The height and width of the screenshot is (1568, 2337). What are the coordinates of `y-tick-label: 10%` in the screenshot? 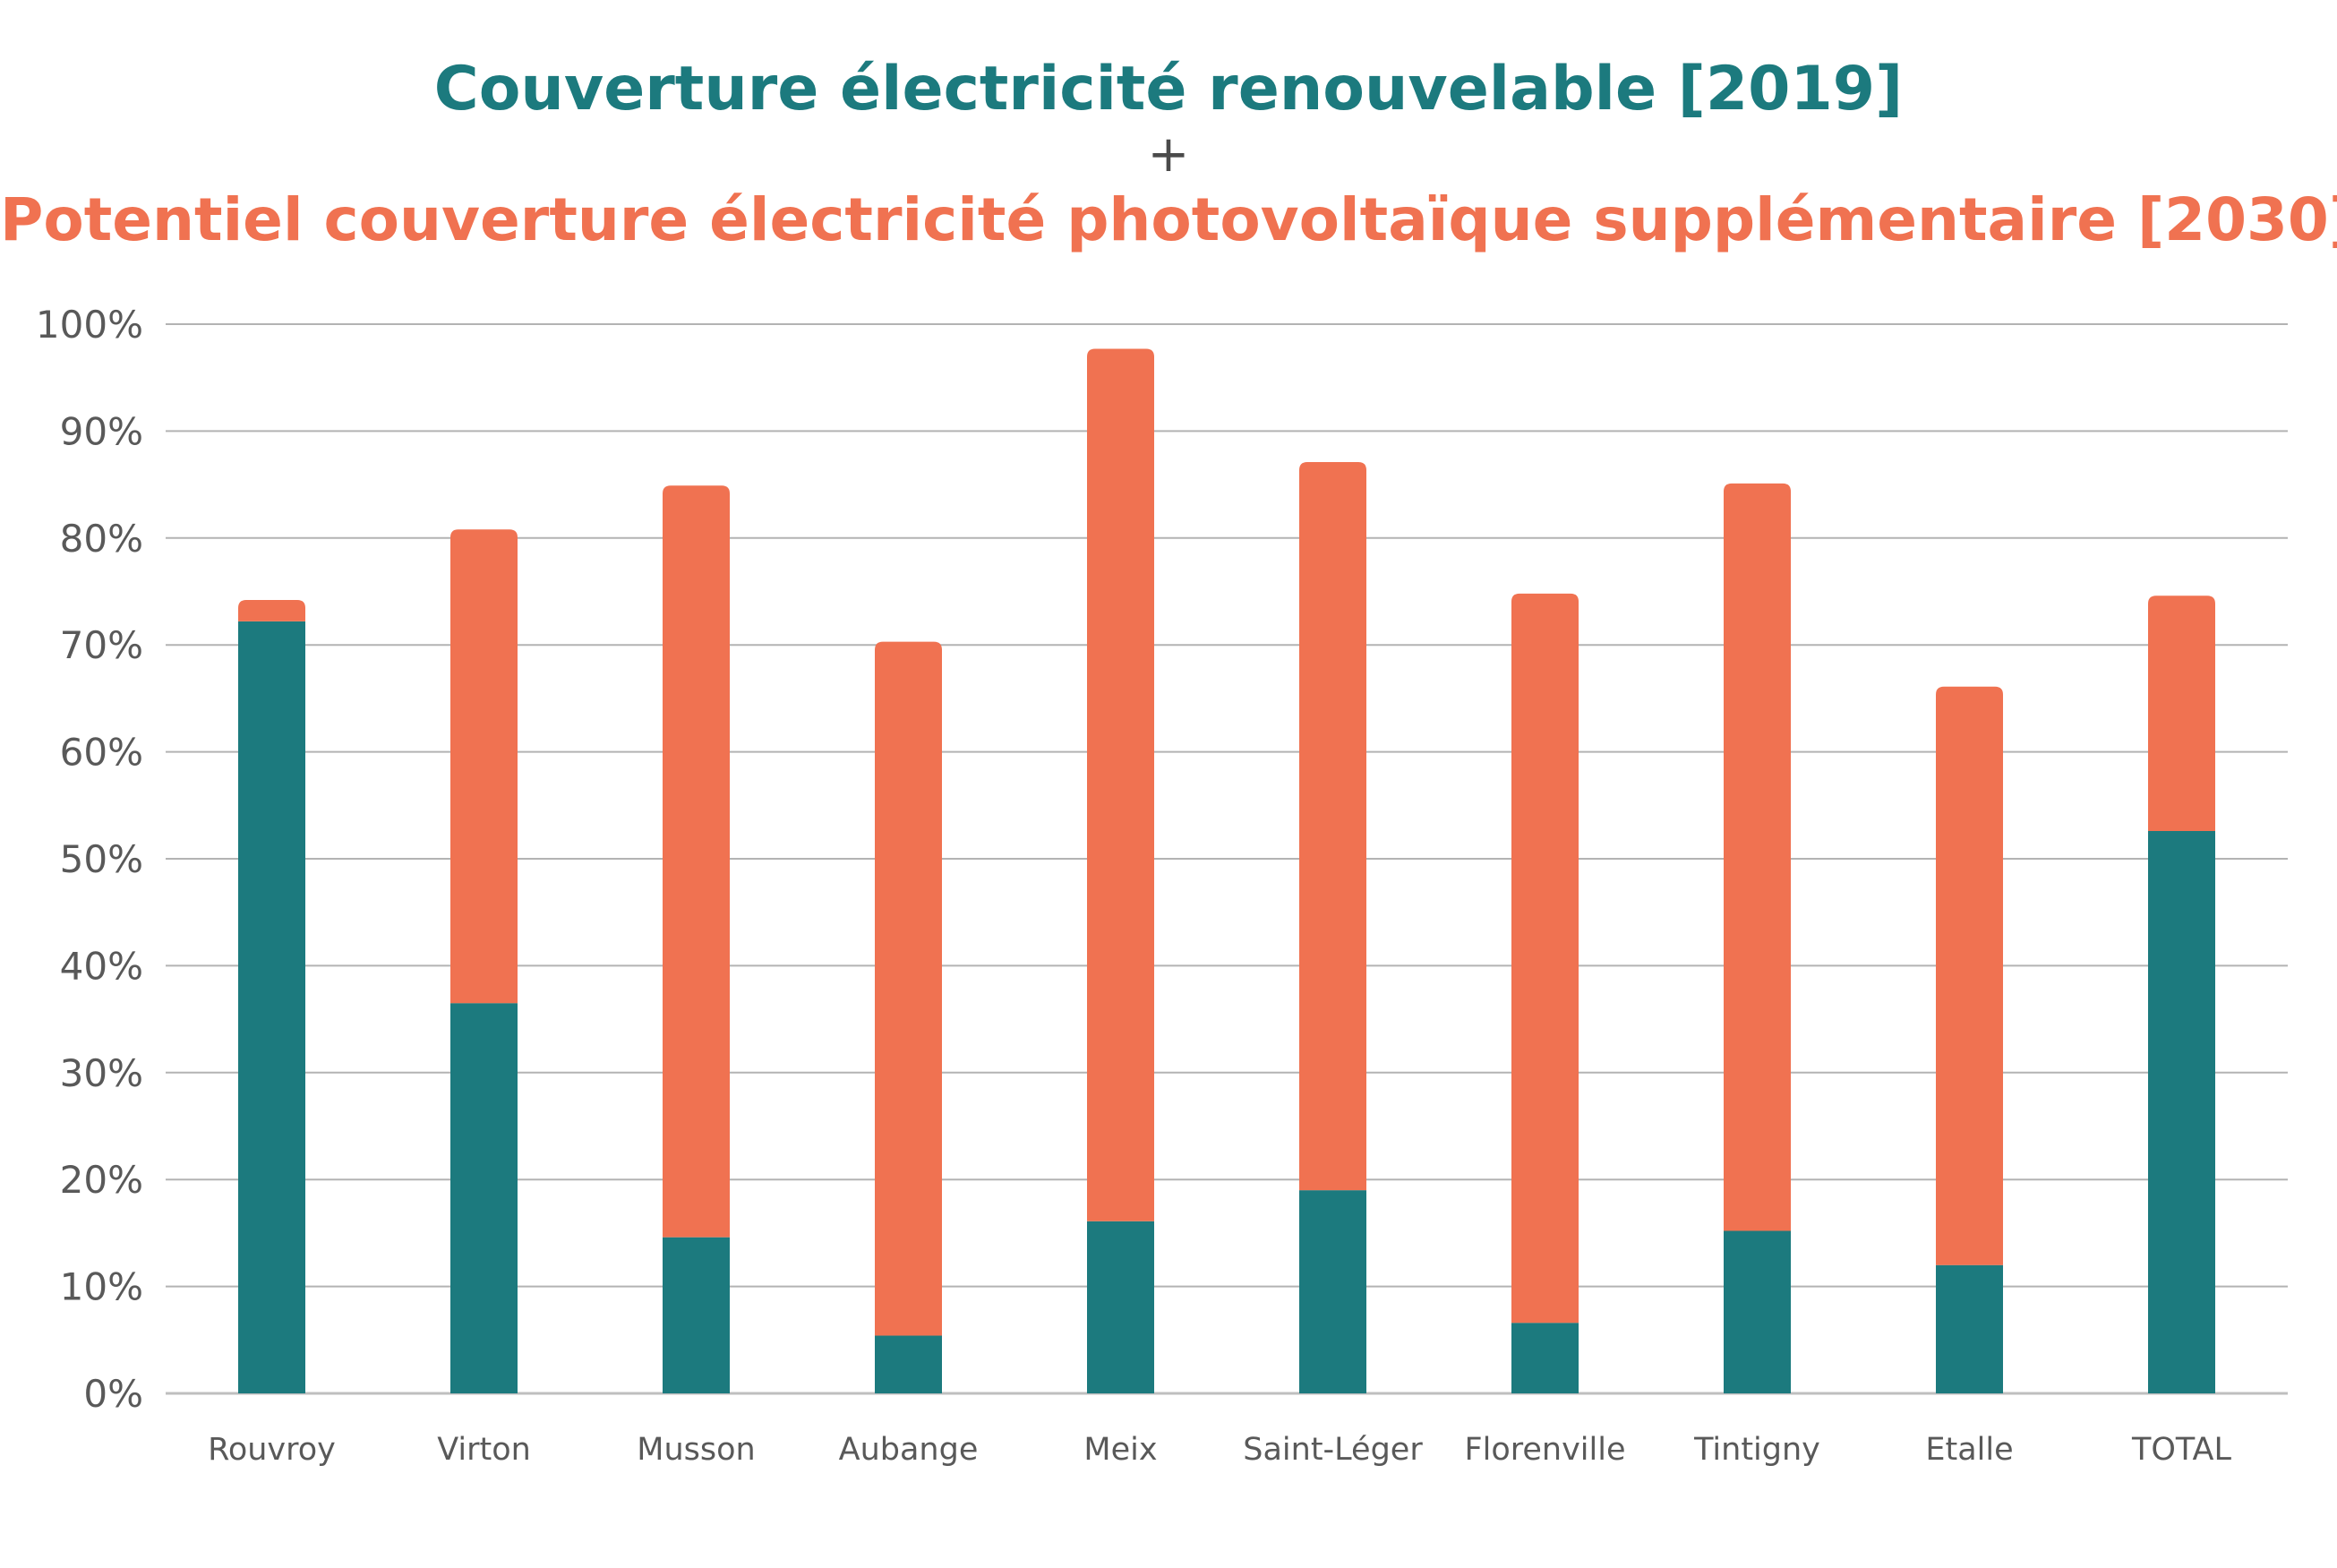 It's located at (101, 1287).